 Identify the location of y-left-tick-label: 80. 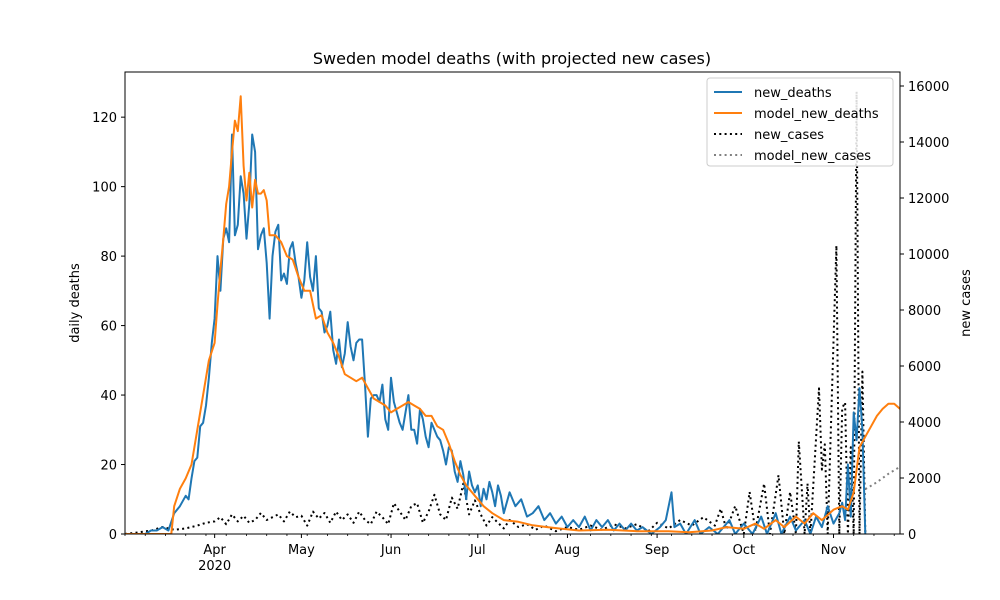
(108, 257).